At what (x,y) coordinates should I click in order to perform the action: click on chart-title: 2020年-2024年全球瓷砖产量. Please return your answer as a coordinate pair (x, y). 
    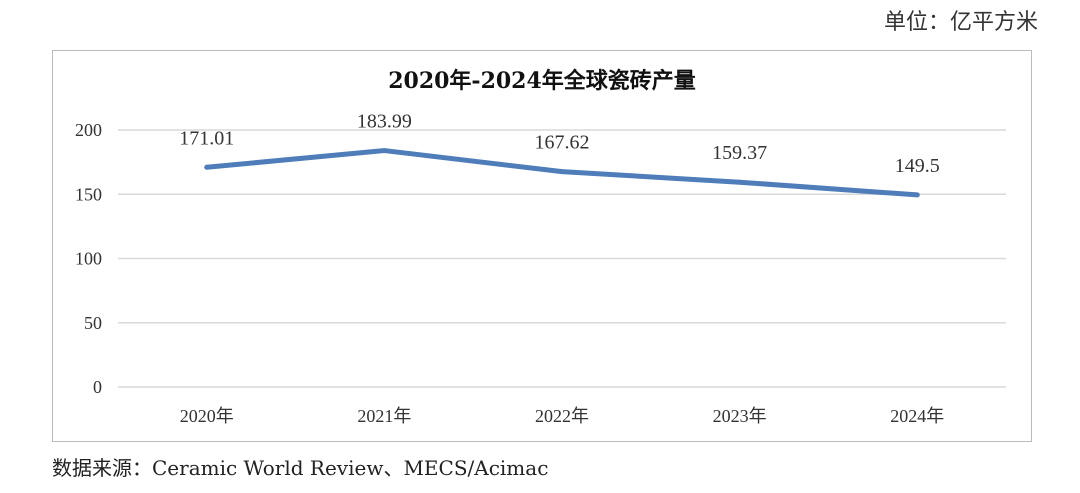
    Looking at the image, I should click on (542, 81).